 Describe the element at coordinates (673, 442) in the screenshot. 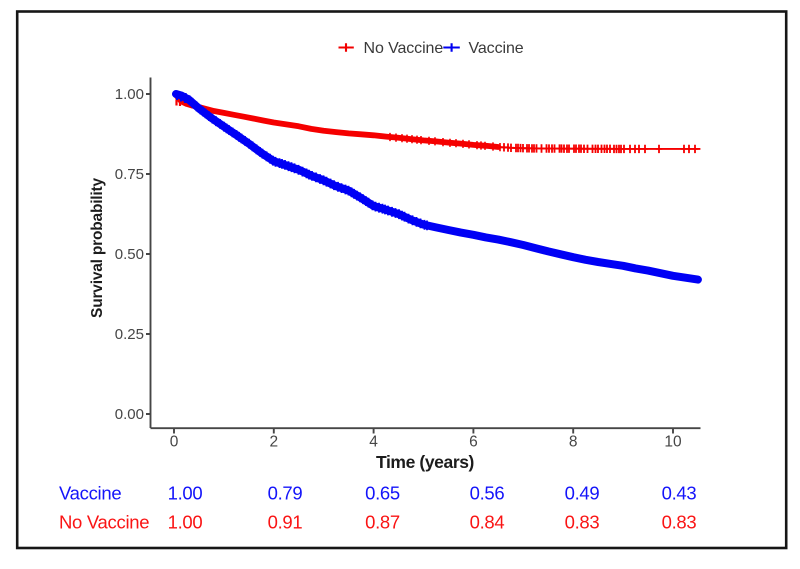

I see `svg-text: 10` at that location.